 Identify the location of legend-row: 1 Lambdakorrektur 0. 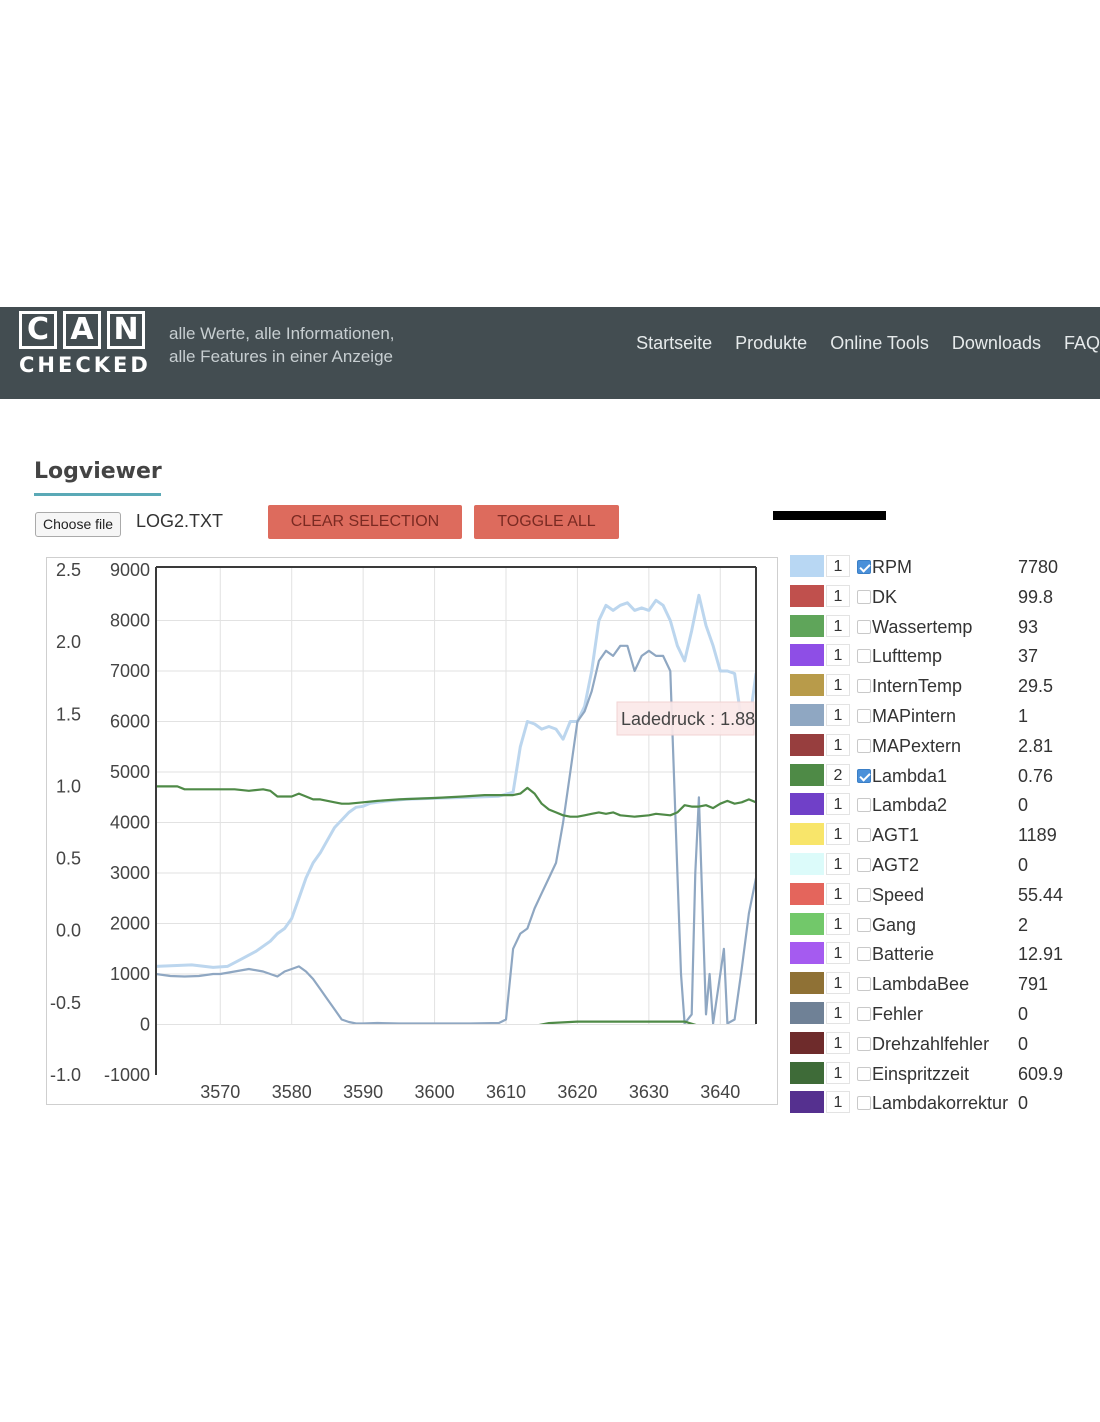
(945, 1104).